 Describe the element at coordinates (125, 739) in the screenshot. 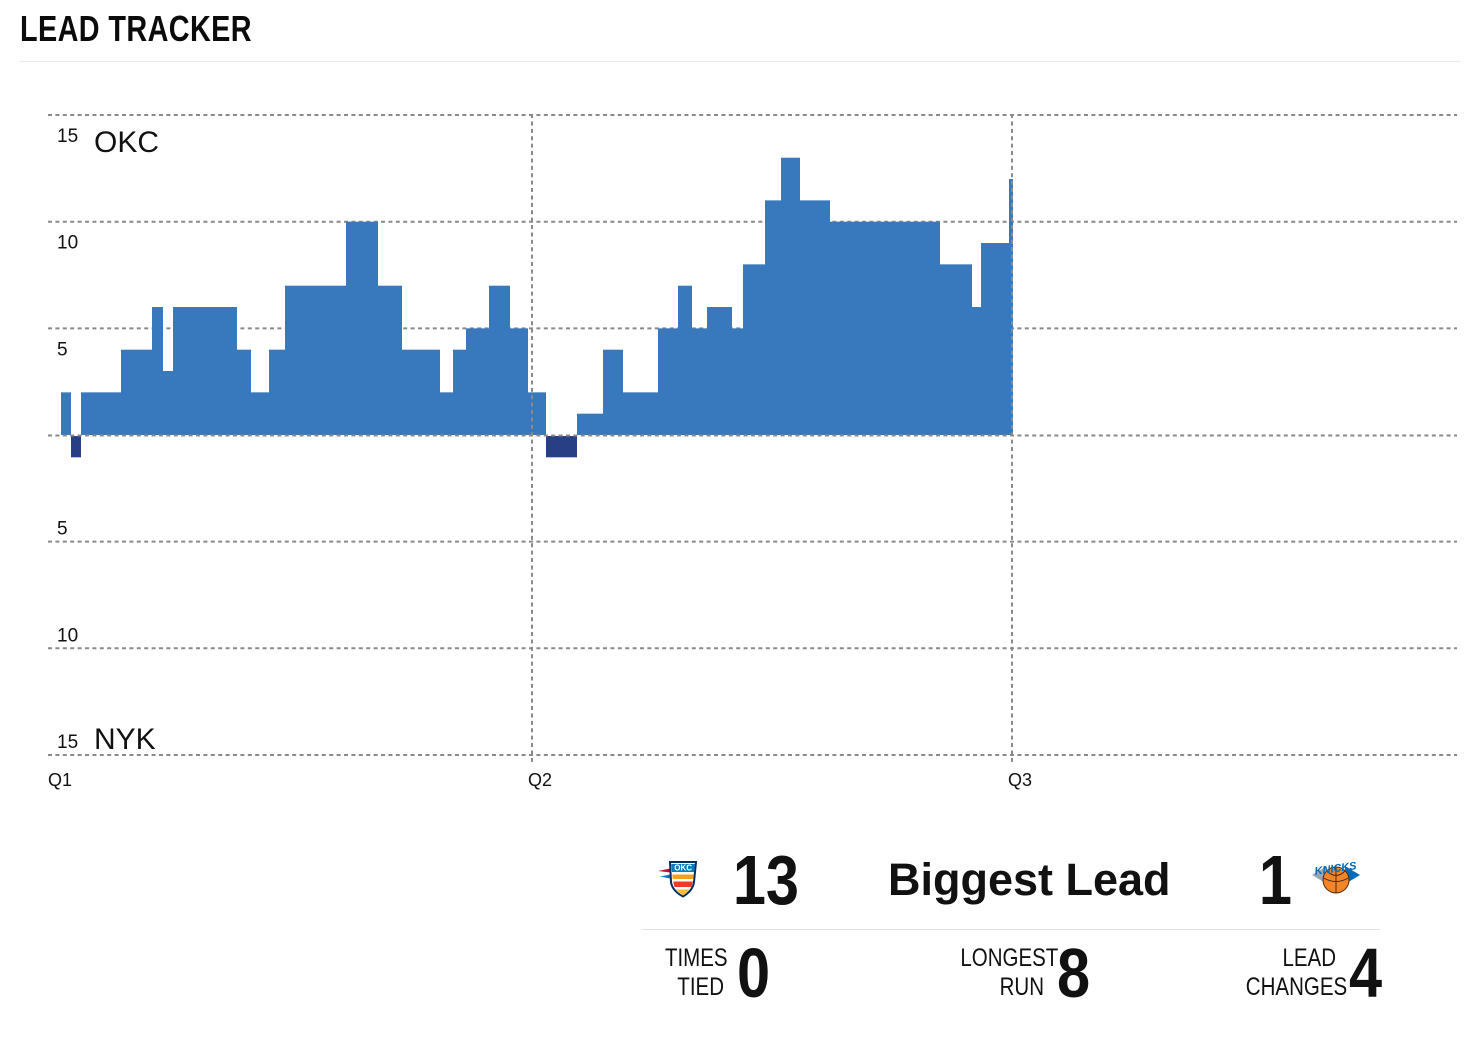

I see `team-label-nyk: NYK` at that location.